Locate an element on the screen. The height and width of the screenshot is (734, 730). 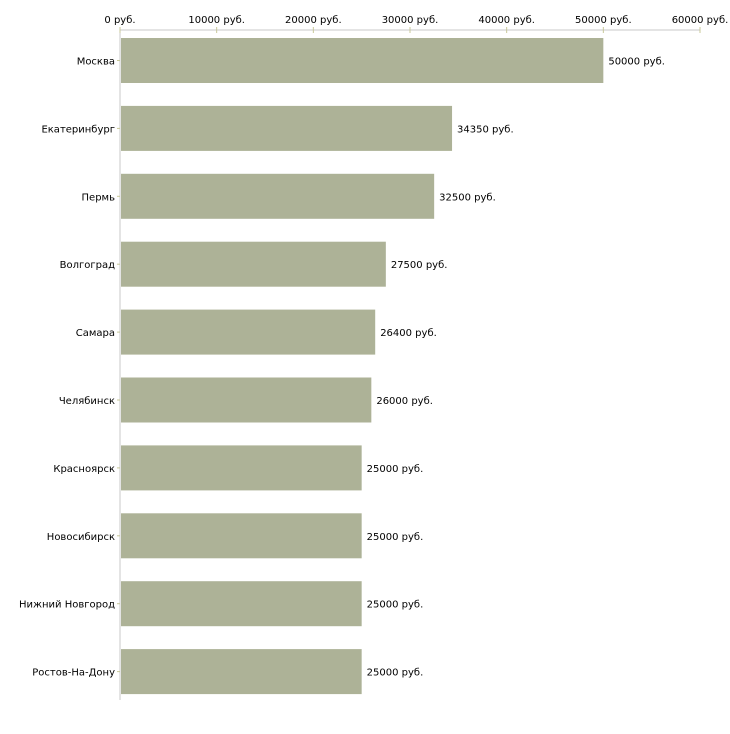
category-label: Волгоград is located at coordinates (87, 265).